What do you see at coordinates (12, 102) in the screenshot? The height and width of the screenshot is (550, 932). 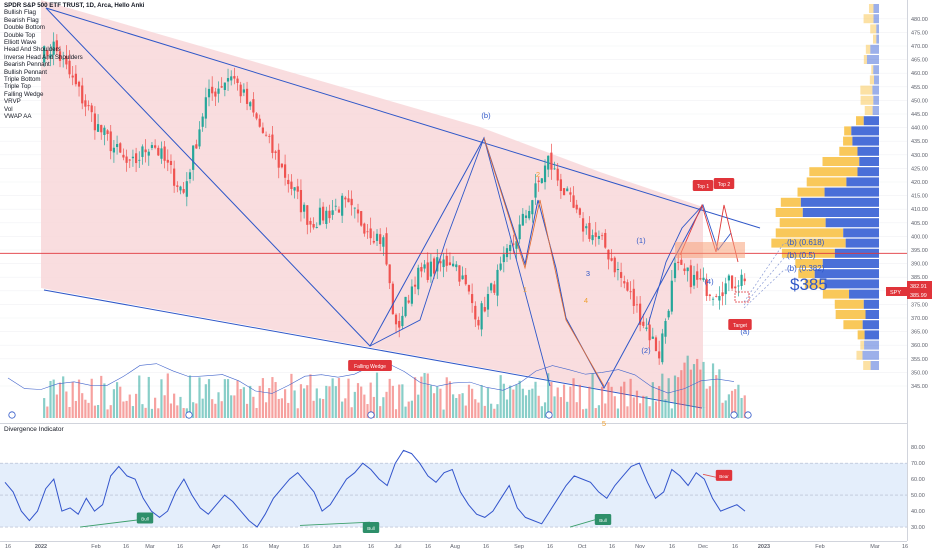 I see `legend-item-vrvp: VRVP` at bounding box center [12, 102].